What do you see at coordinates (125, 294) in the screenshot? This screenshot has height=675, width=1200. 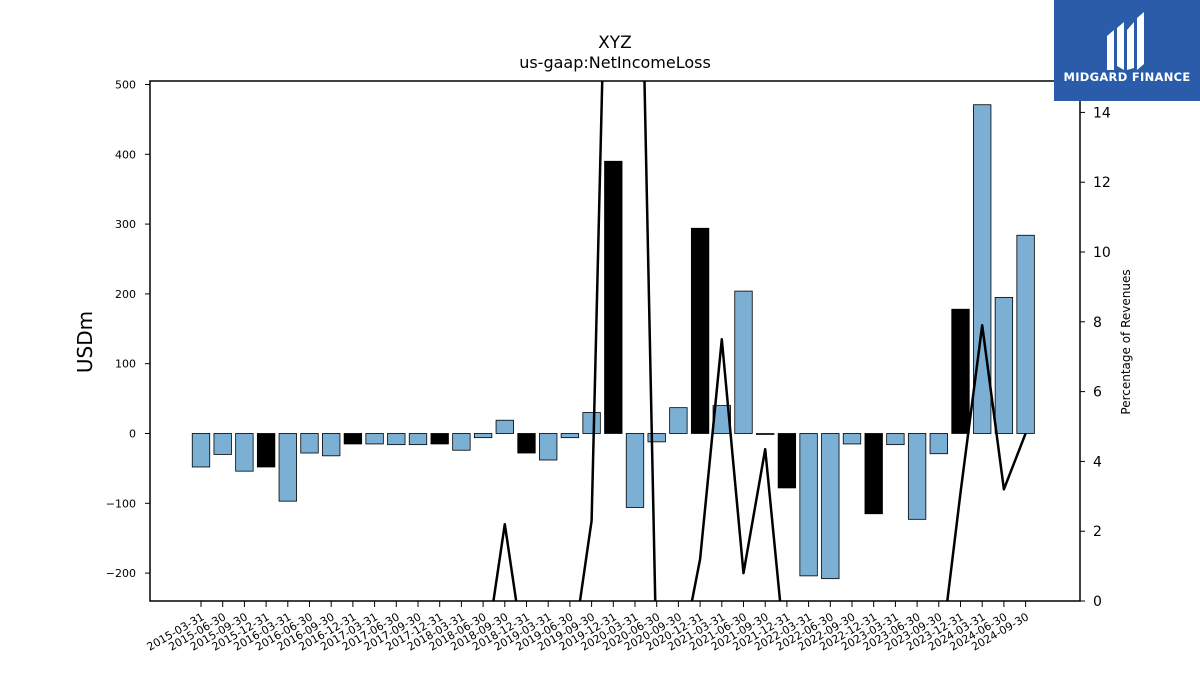 I see `y-tick-label: 200` at bounding box center [125, 294].